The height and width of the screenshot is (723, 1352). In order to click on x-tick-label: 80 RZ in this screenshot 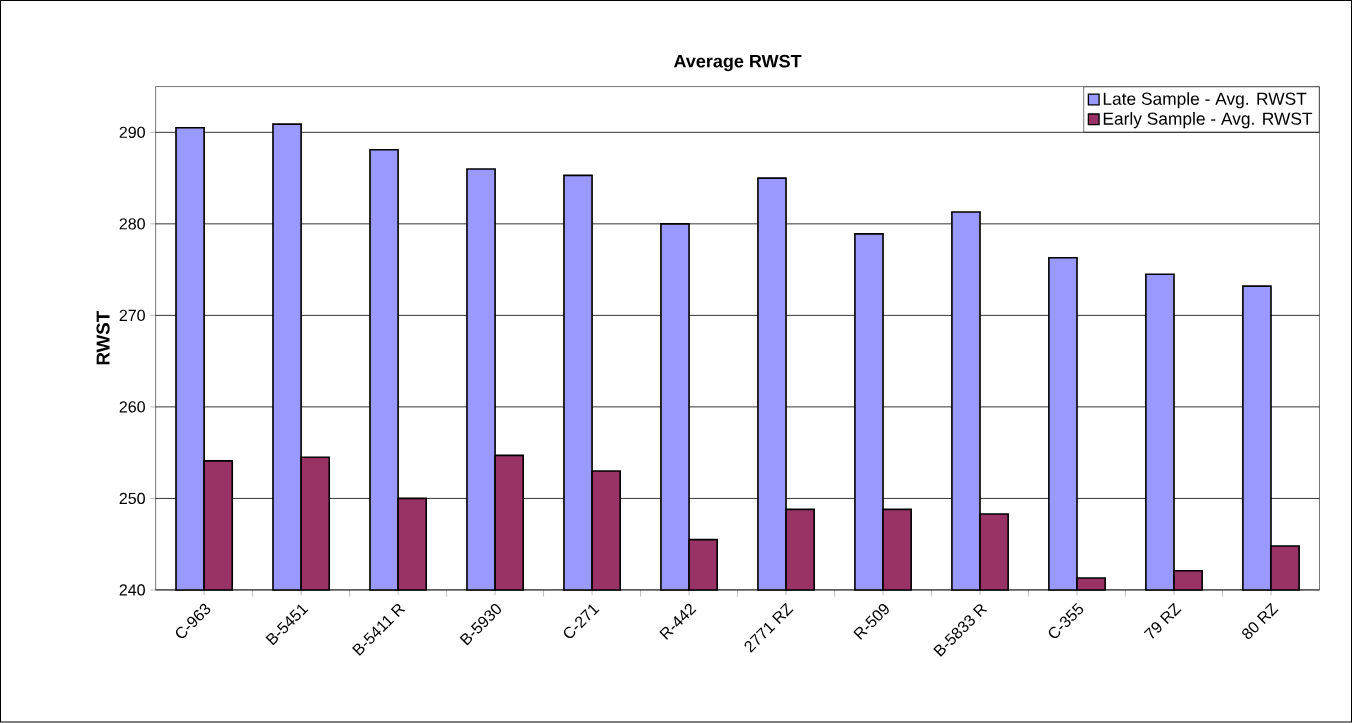, I will do `click(1260, 621)`.